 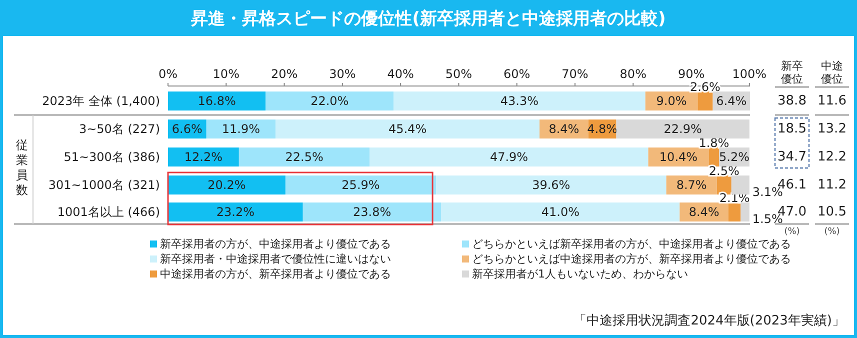 What do you see at coordinates (691, 185) in the screenshot?
I see `data-label: 8.7%` at bounding box center [691, 185].